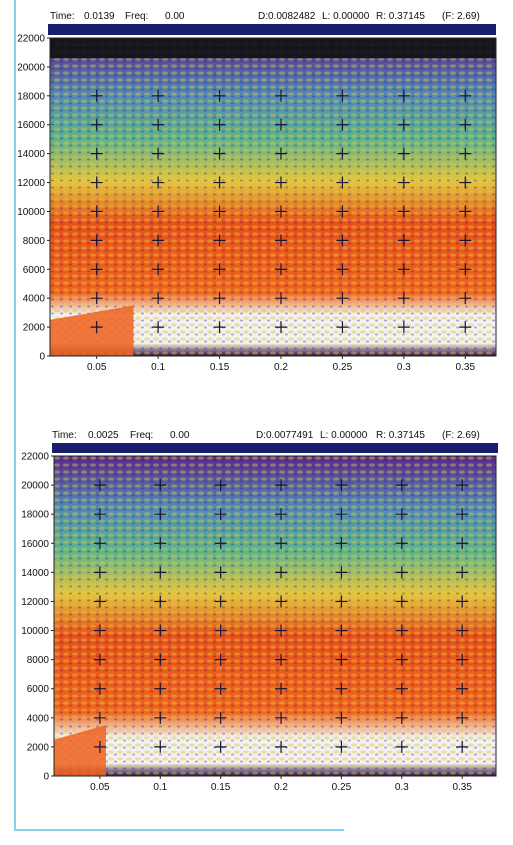 The width and height of the screenshot is (513, 845). I want to click on y-tick-label: 18000, so click(31, 96).